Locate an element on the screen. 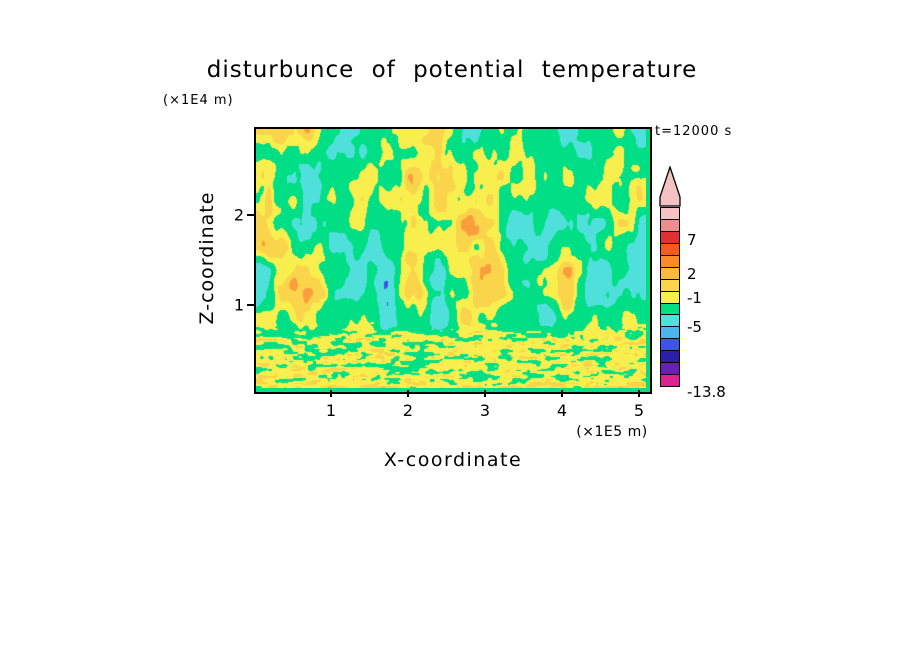 The width and height of the screenshot is (904, 654). chart-title: disturbunce of potential temperature is located at coordinates (452, 70).